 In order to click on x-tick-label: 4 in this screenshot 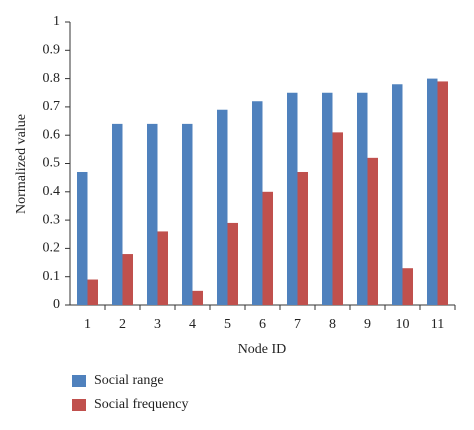, I will do `click(192, 324)`.